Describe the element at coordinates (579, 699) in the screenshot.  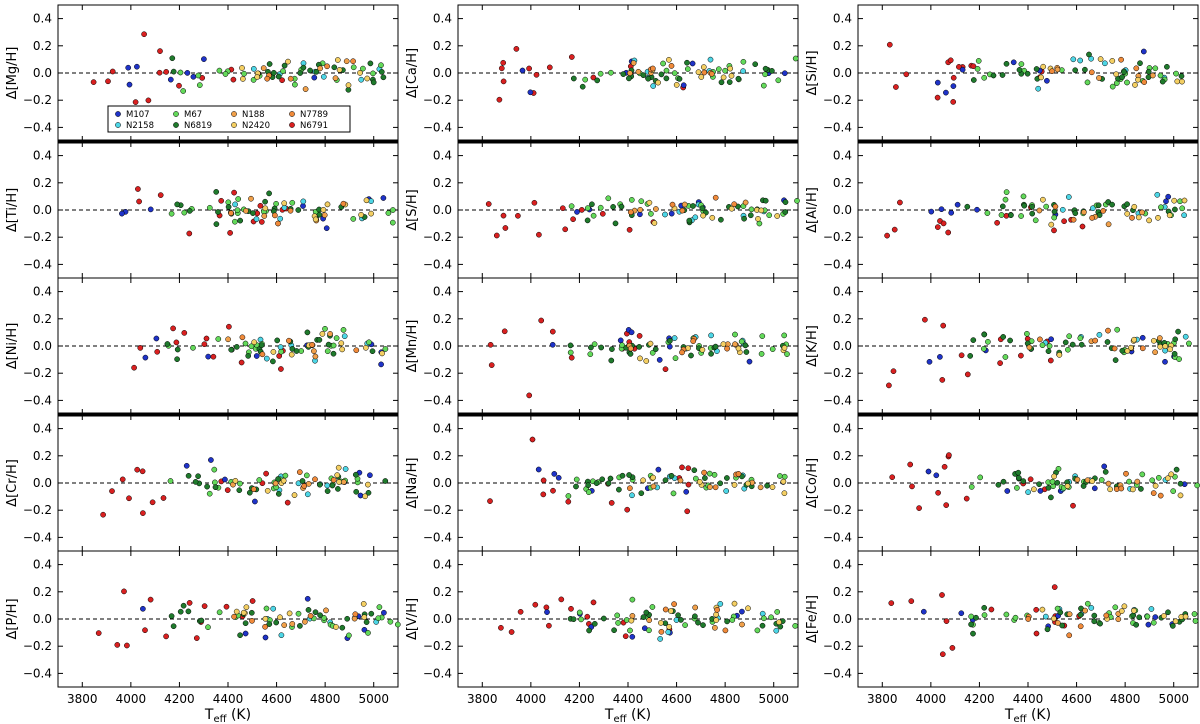
I see `x-tick-label: 4200` at that location.